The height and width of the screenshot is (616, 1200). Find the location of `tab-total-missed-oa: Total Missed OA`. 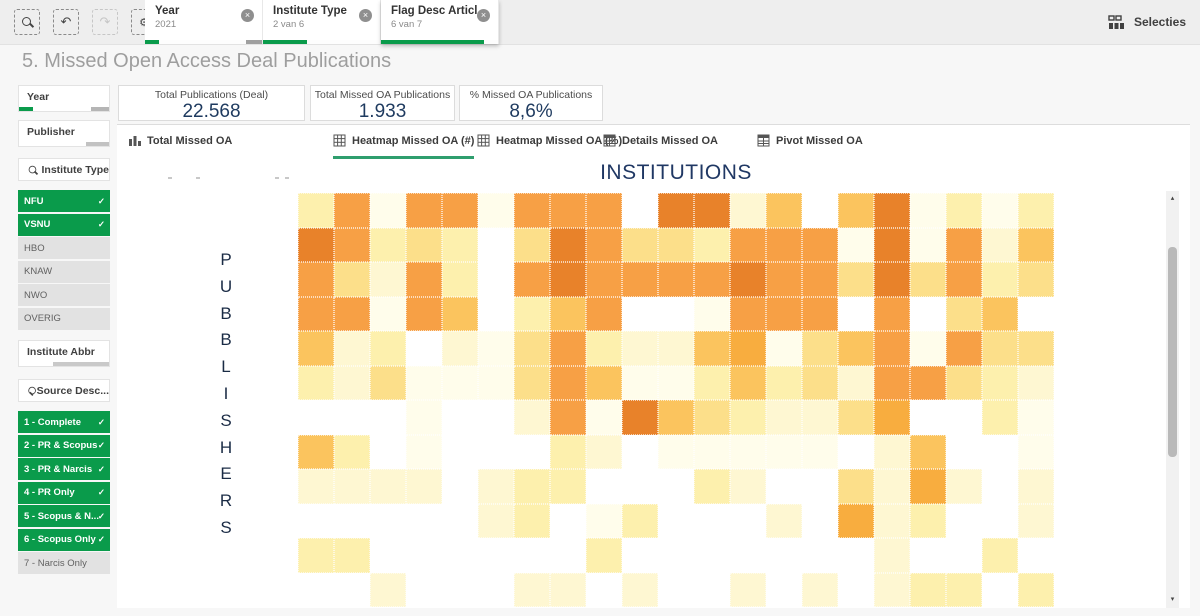

tab-total-missed-oa: Total Missed OA is located at coordinates (180, 145).